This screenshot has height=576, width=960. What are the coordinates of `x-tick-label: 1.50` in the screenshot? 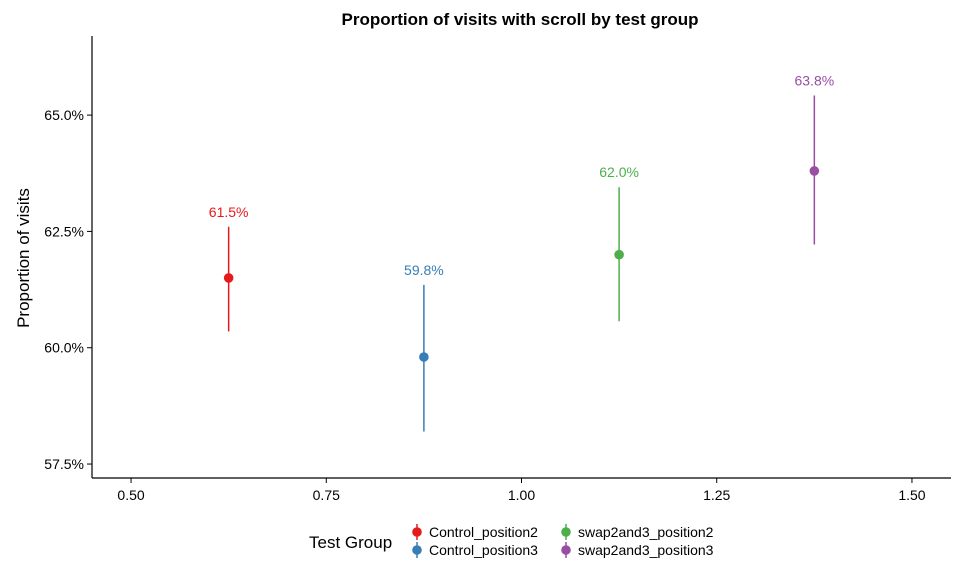 It's located at (911, 495).